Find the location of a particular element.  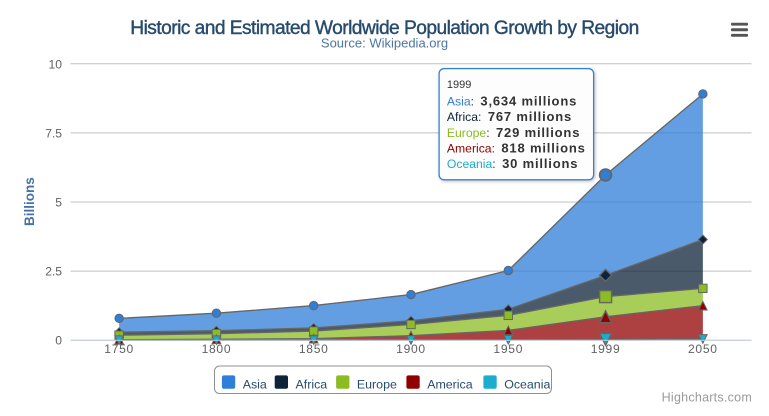

svg-text: America is located at coordinates (450, 384).